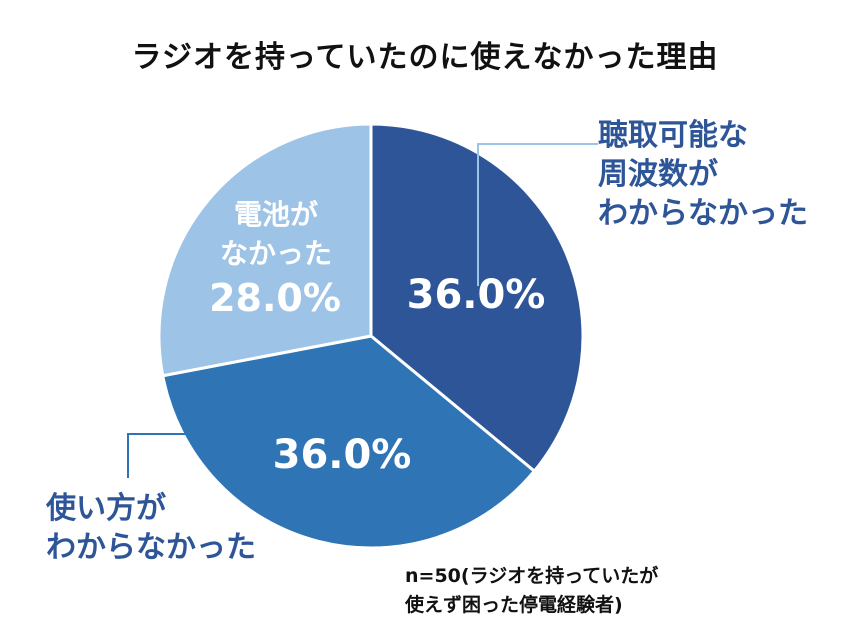 This screenshot has width=850, height=640. Describe the element at coordinates (276, 214) in the screenshot. I see `slice-category-label: 電池が` at that location.